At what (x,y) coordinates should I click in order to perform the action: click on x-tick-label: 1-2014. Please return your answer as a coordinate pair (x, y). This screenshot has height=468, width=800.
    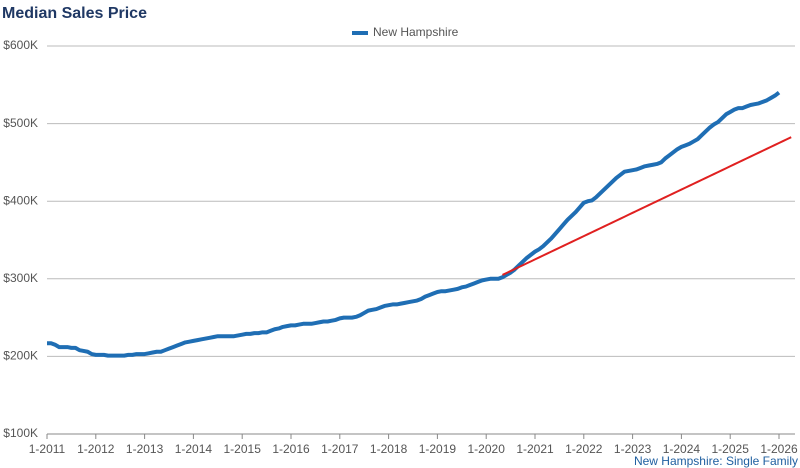
    Looking at the image, I should click on (194, 449).